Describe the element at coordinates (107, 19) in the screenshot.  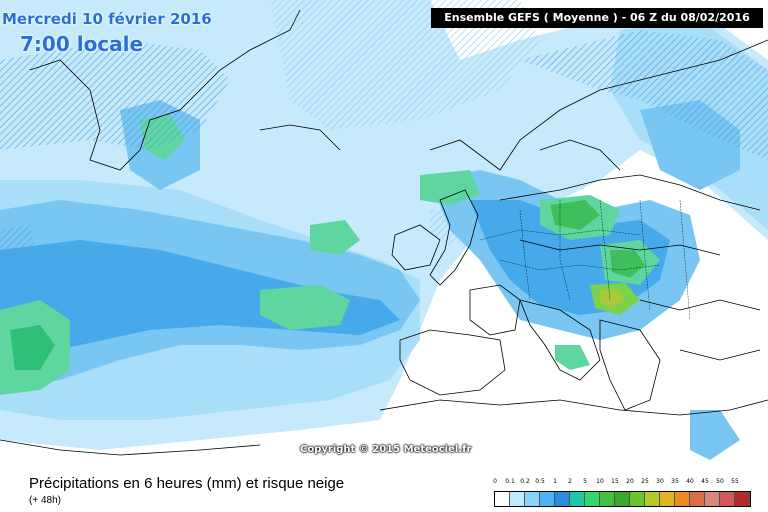
I see `forecast-date: Mercredi 10 février 2016` at that location.